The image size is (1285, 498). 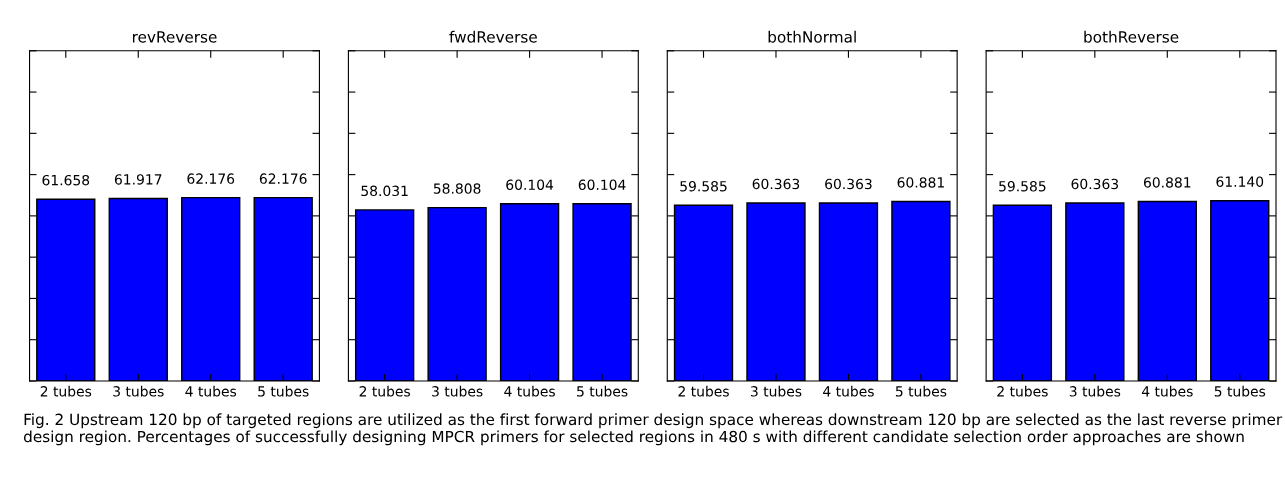 What do you see at coordinates (1131, 36) in the screenshot?
I see `chart-title: bothReverse` at bounding box center [1131, 36].